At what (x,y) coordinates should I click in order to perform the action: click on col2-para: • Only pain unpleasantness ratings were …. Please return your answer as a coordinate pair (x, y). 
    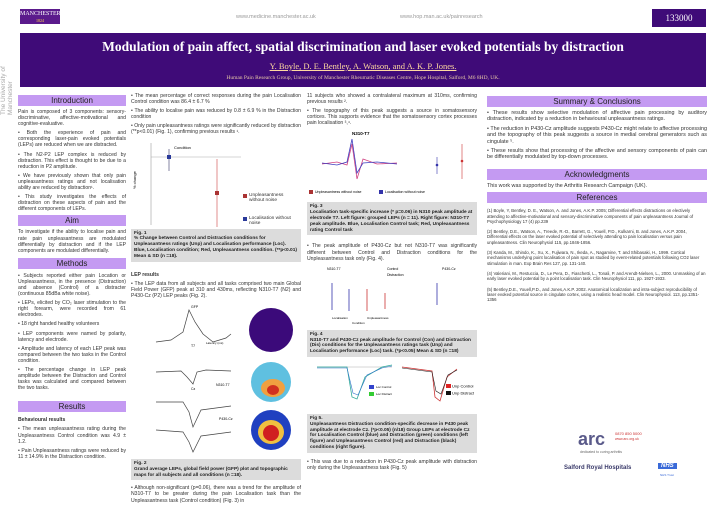
    Looking at the image, I should click on (216, 129).